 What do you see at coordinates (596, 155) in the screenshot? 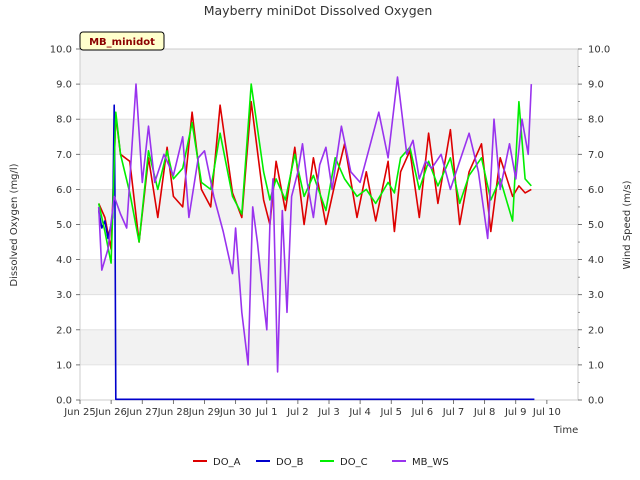
I see `y-tick-right-label: 7.0` at bounding box center [596, 155].